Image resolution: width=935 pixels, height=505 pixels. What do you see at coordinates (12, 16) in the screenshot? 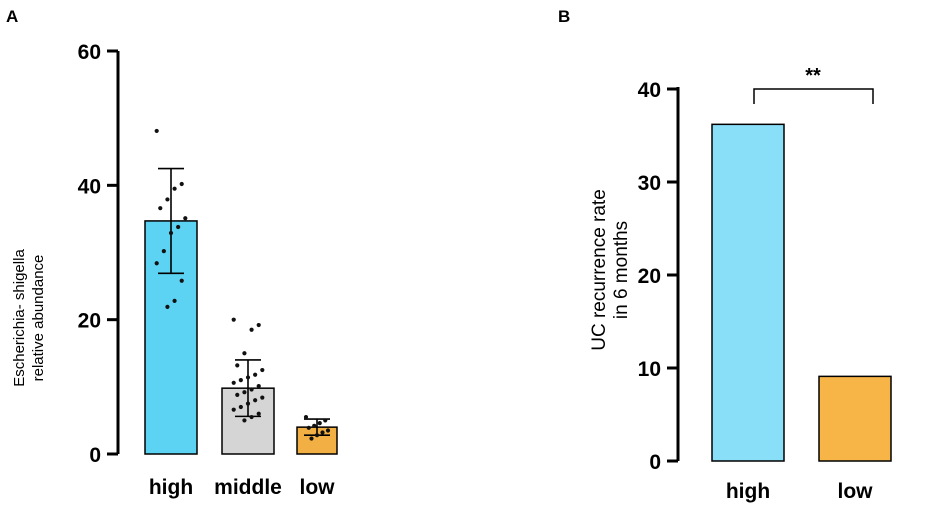
I see `panel-a-label: A` at bounding box center [12, 16].